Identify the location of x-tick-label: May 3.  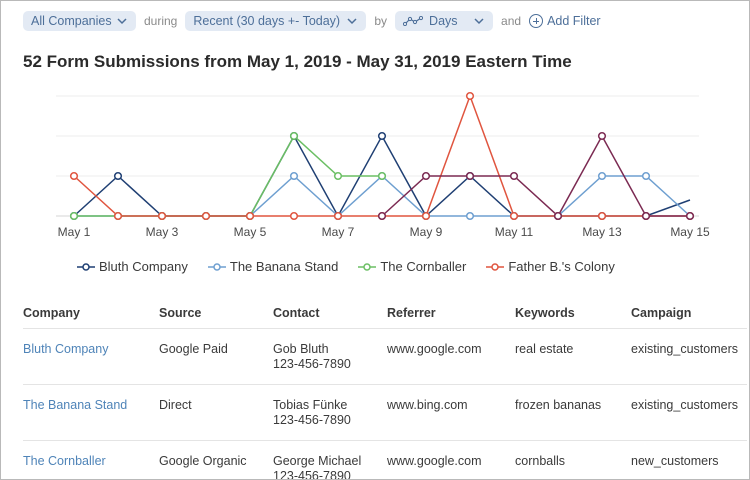
(162, 232).